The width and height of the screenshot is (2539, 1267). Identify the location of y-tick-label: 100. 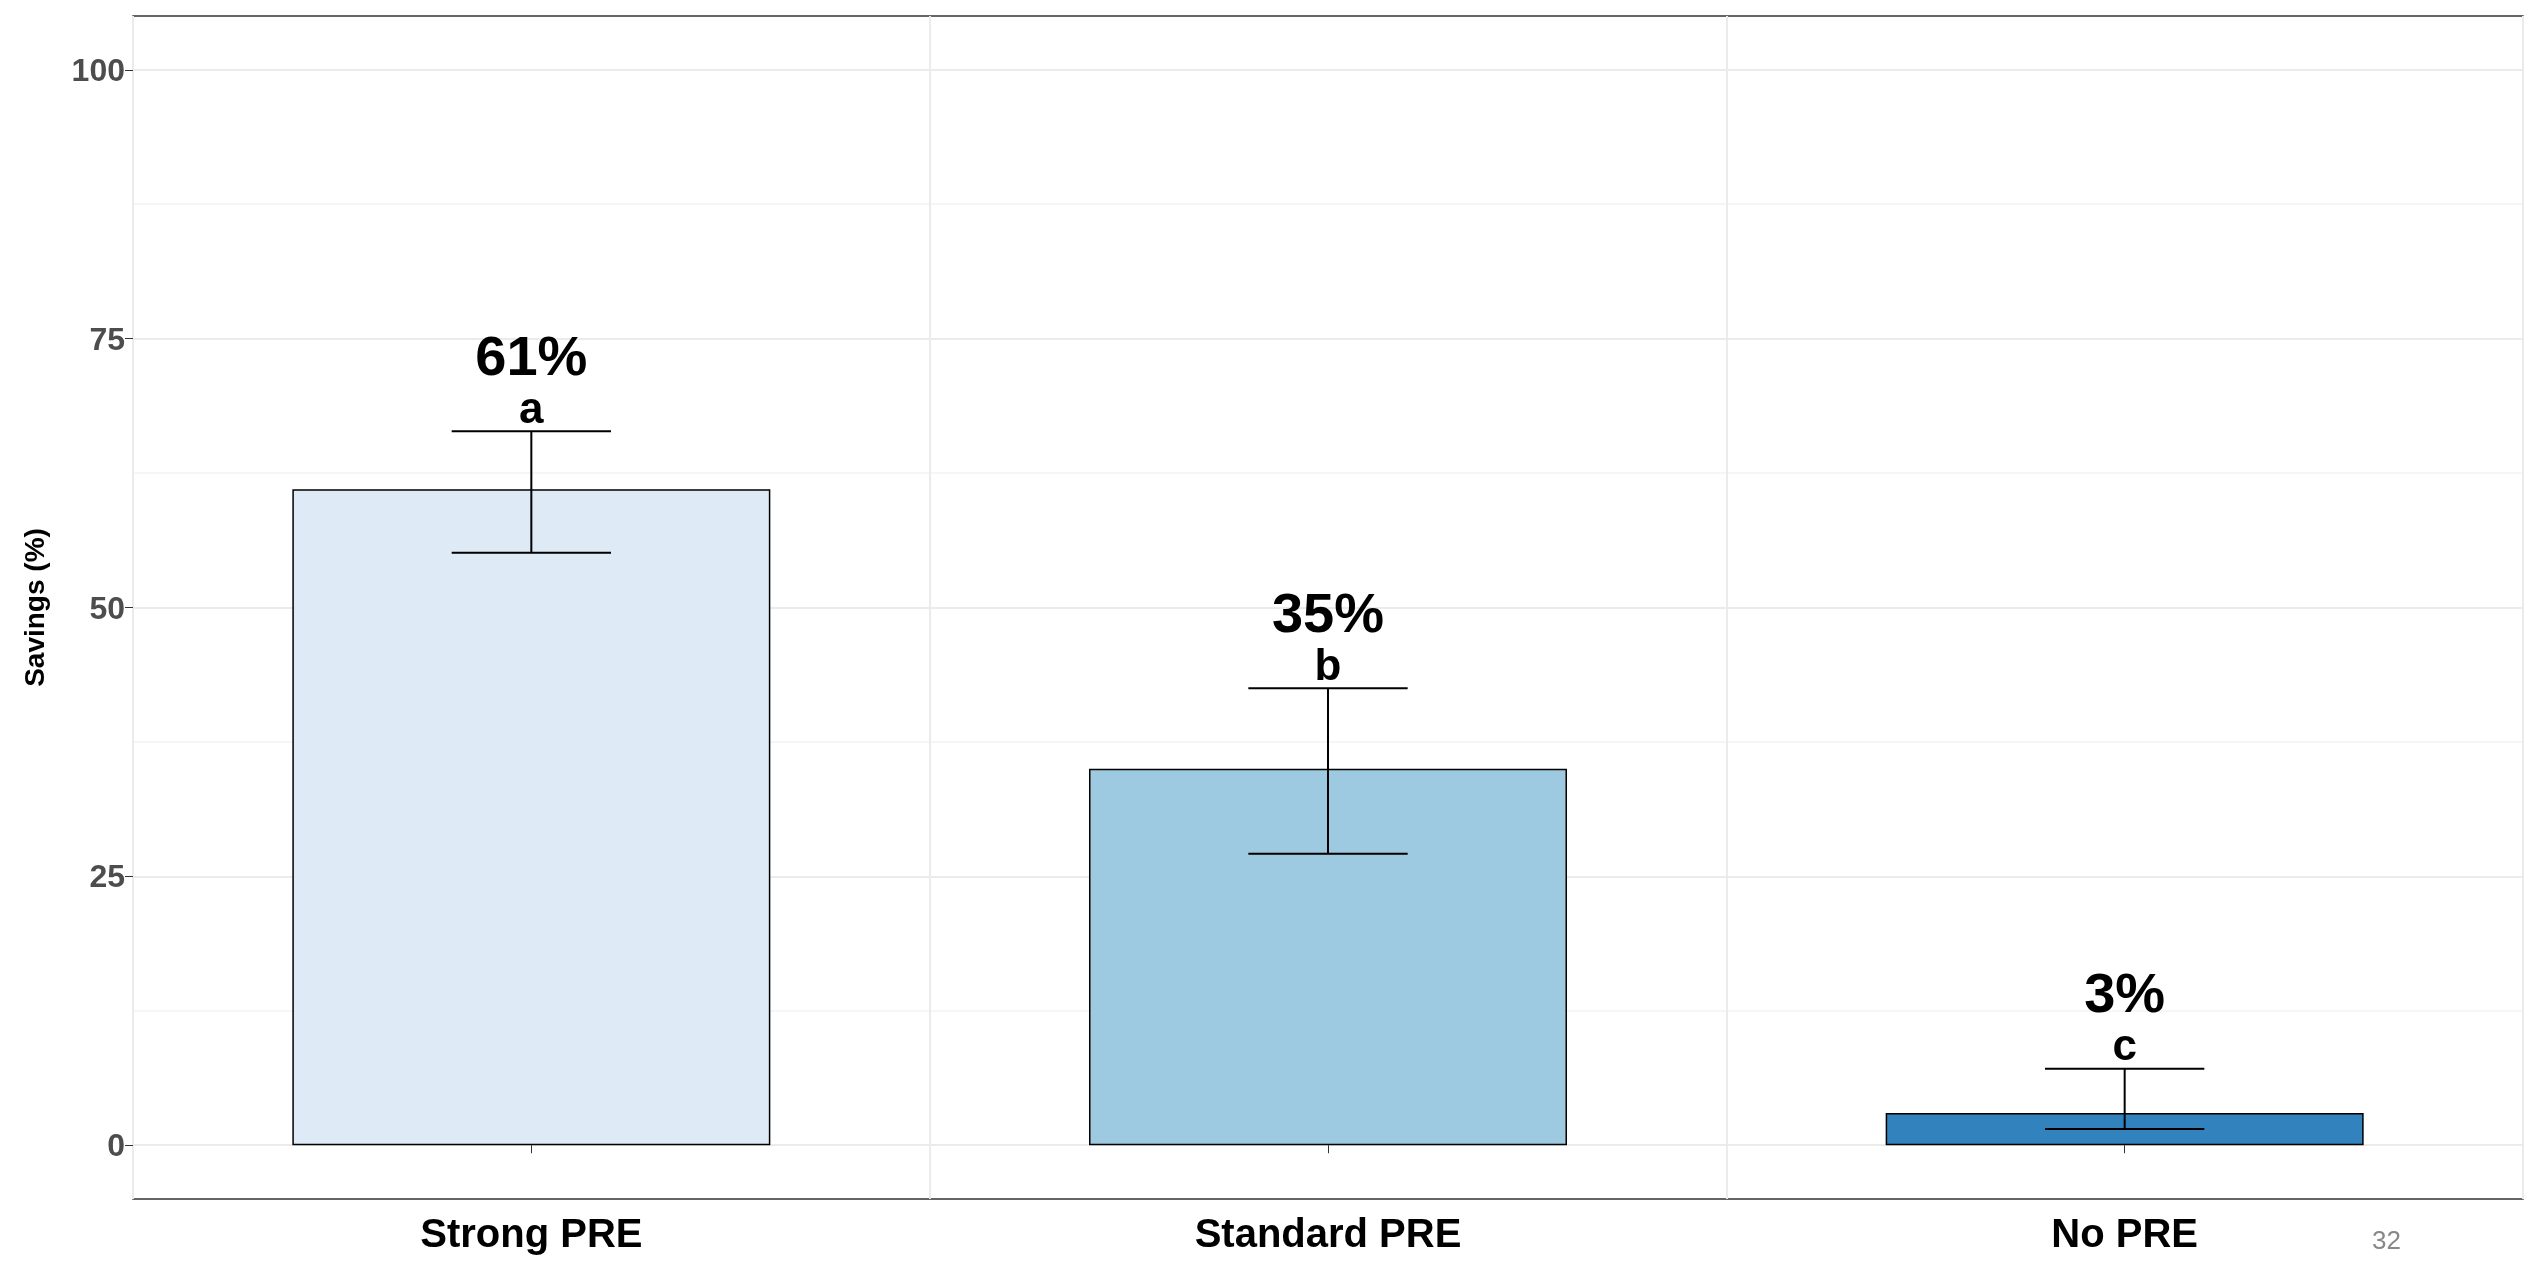
(98, 69).